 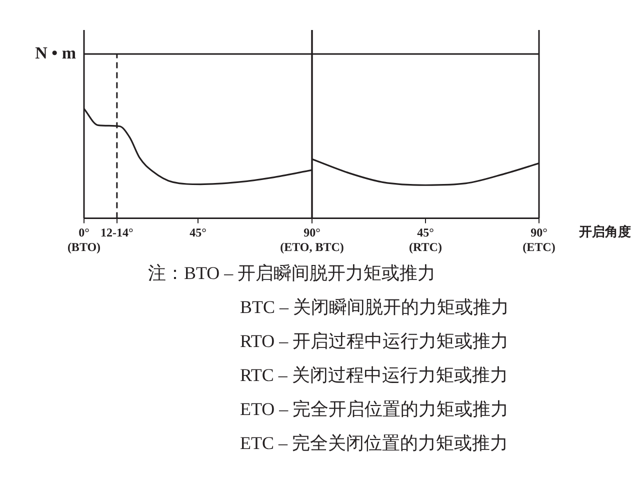 I want to click on text: 注：BTO – 开启瞬间脱开力矩或推力, so click(x=292, y=273).